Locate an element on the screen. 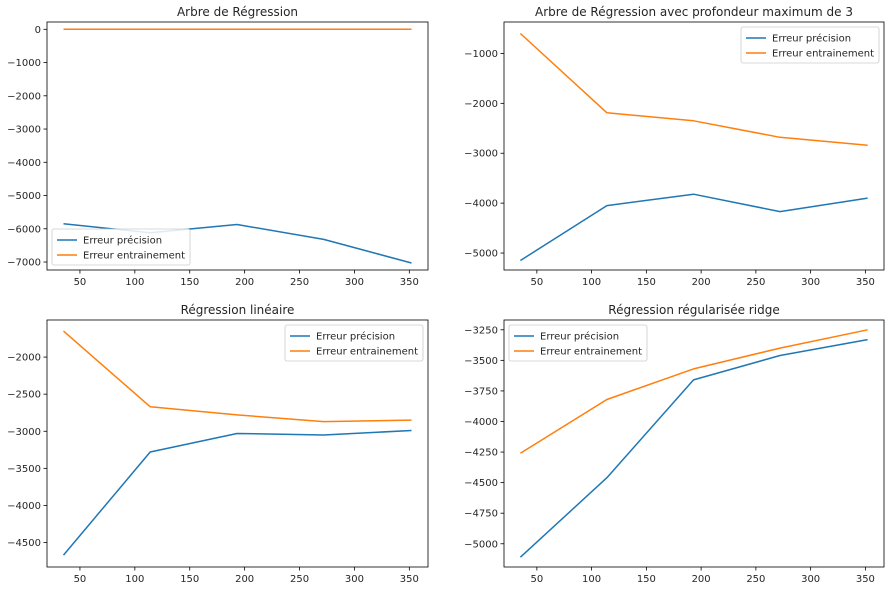  y-tick-label: −3750 is located at coordinates (481, 391).